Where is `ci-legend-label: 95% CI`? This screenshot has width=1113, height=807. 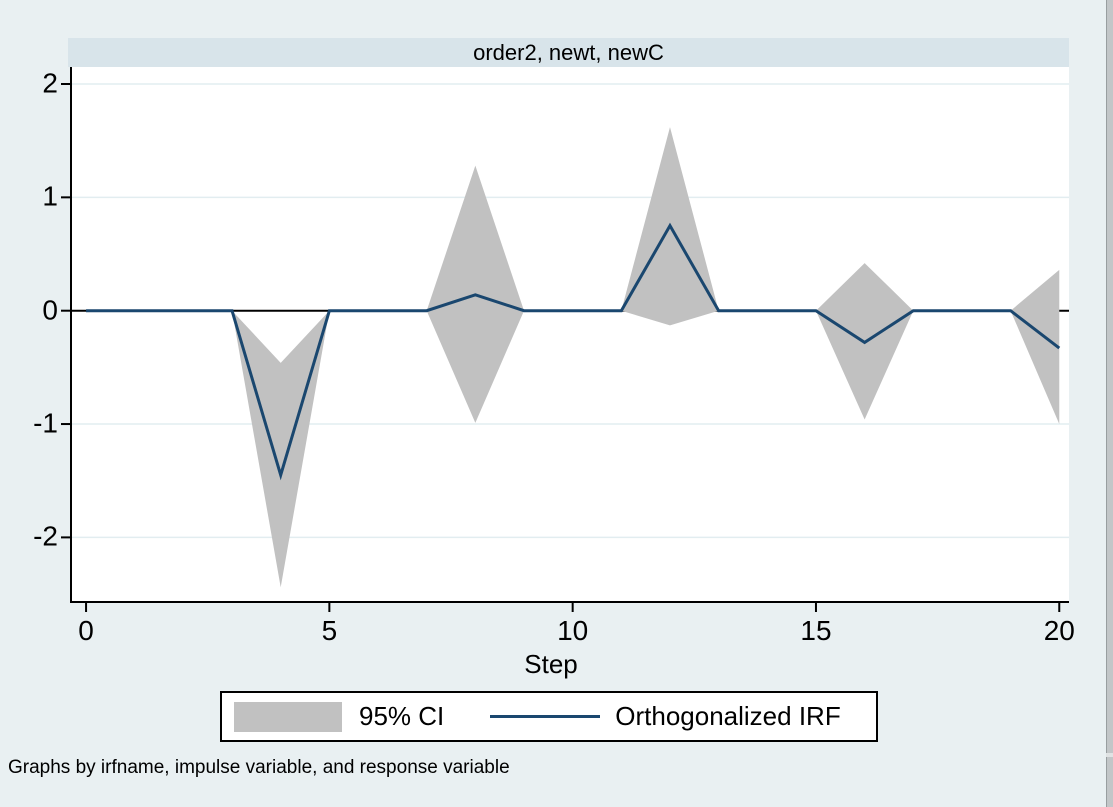
ci-legend-label: 95% CI is located at coordinates (402, 716).